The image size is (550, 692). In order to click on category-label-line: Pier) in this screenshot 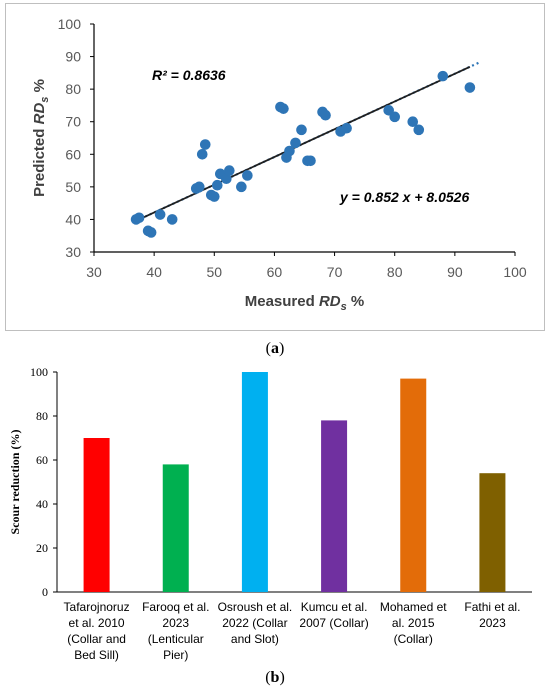, I will do `click(175, 655)`.